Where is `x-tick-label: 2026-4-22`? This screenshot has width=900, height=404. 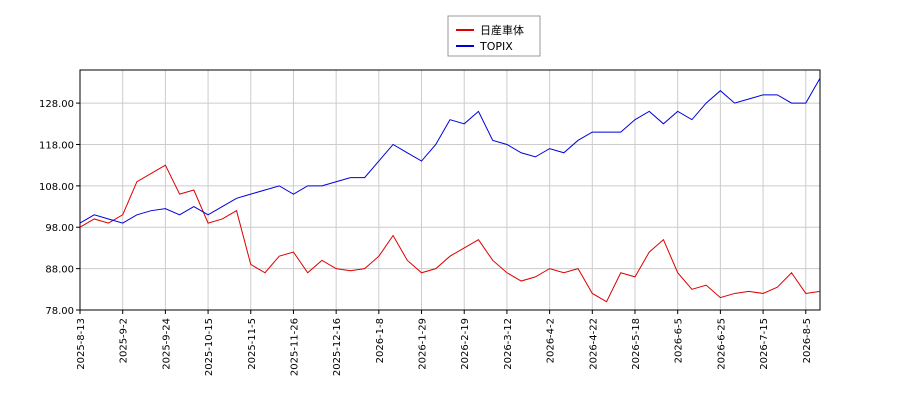 x-tick-label: 2026-4-22 is located at coordinates (593, 344).